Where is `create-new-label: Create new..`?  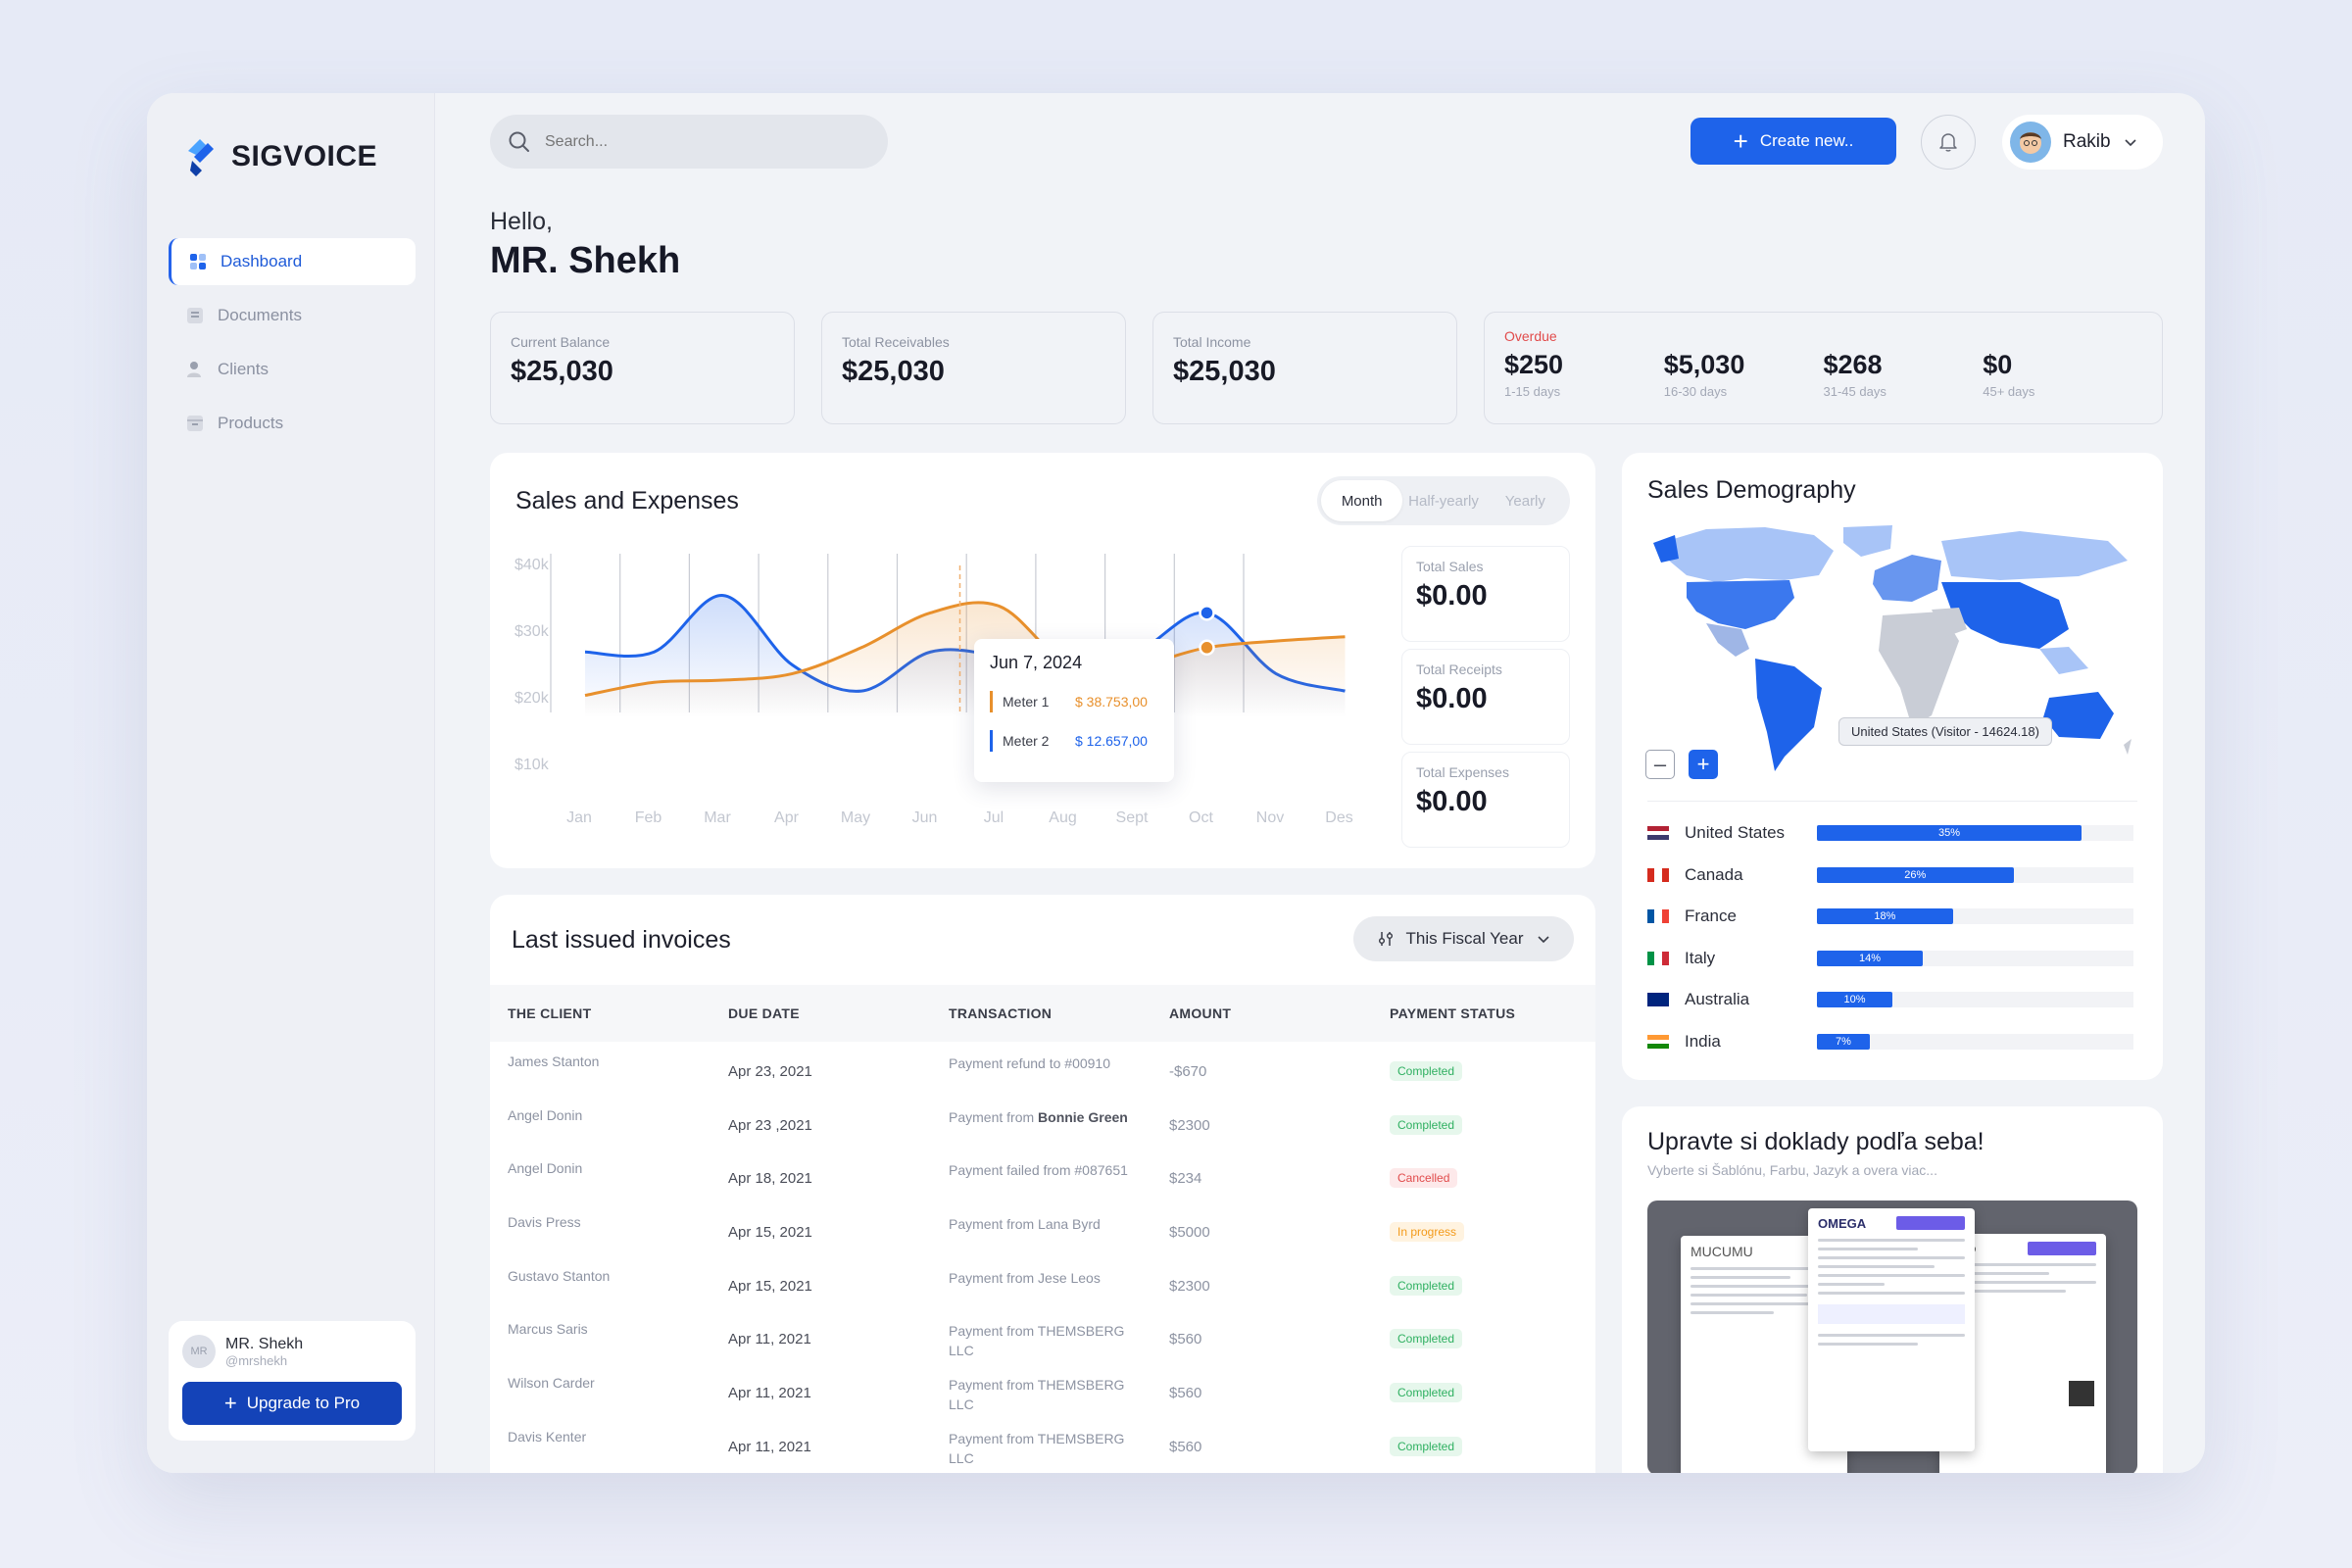
create-new-label: Create new.. is located at coordinates (1806, 140).